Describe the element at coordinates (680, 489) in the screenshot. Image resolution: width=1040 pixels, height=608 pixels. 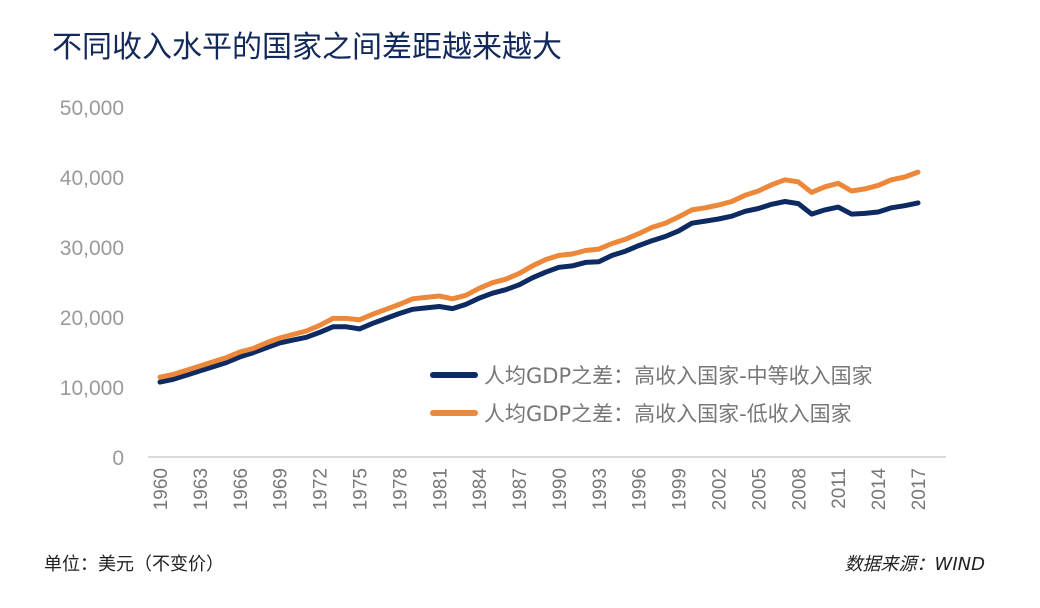
I see `x-tick-label: 1999` at that location.